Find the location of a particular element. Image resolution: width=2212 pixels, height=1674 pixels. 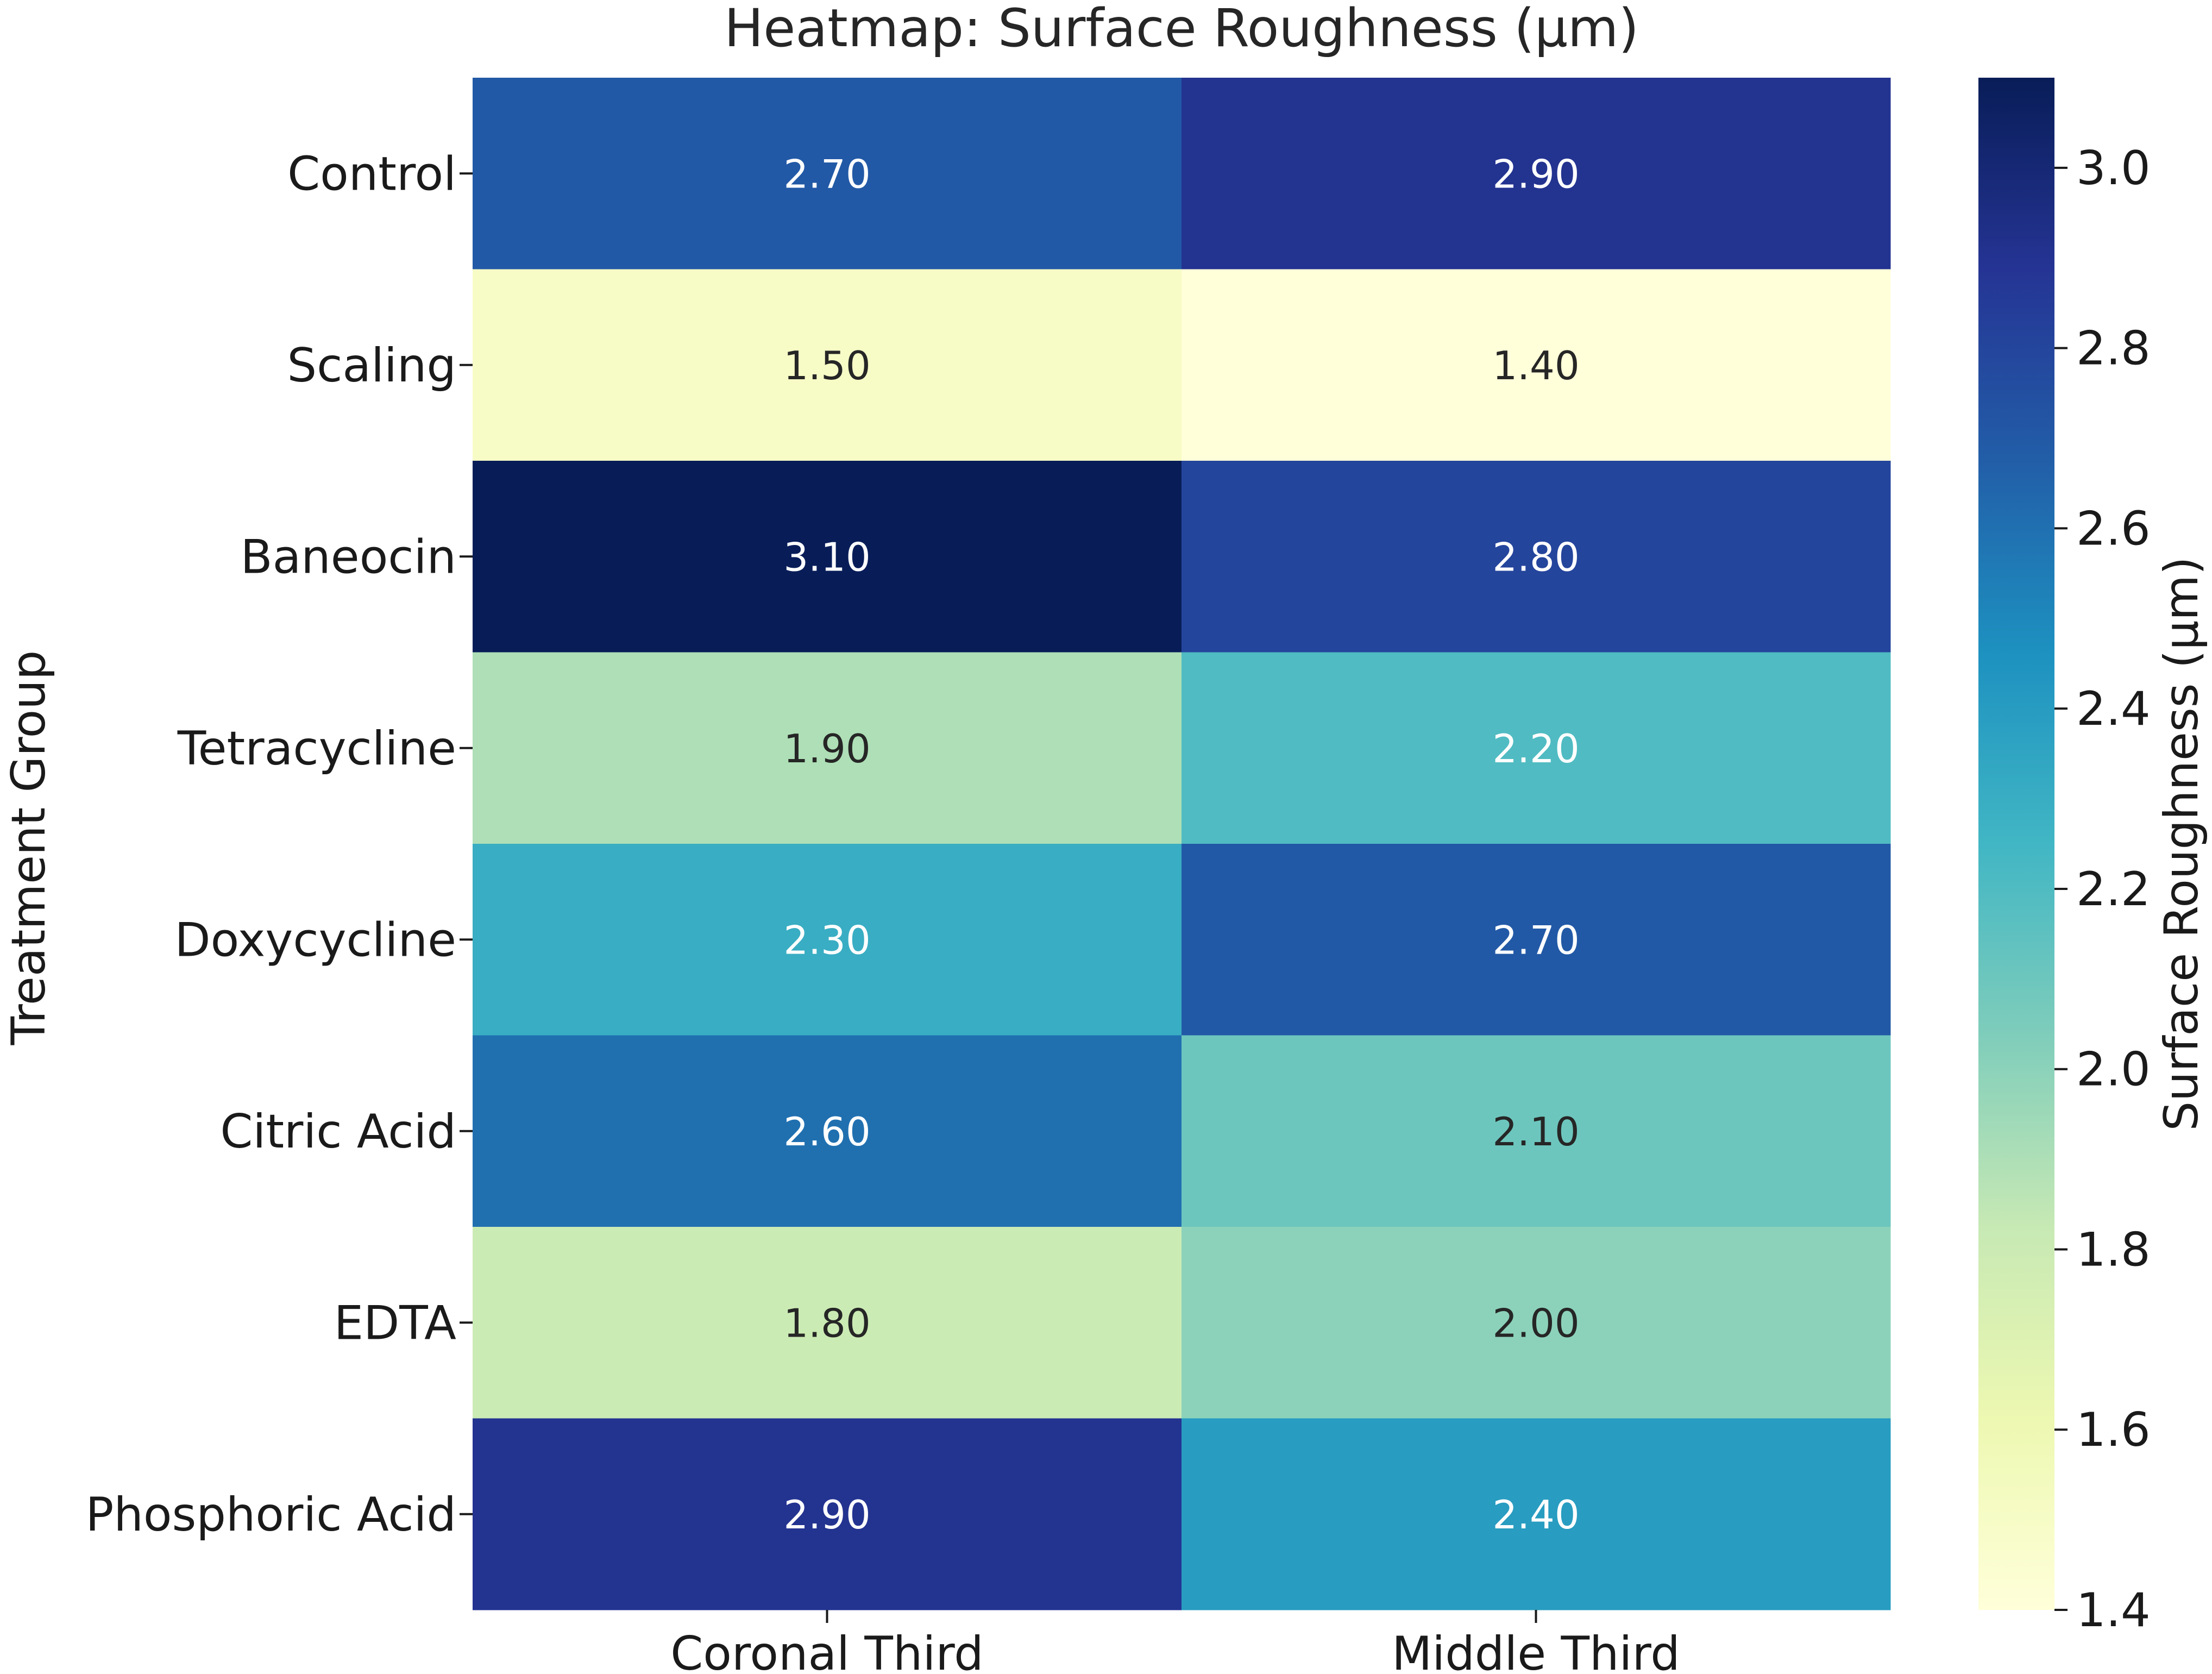

y-tick-label: Tetracycline is located at coordinates (316, 749).